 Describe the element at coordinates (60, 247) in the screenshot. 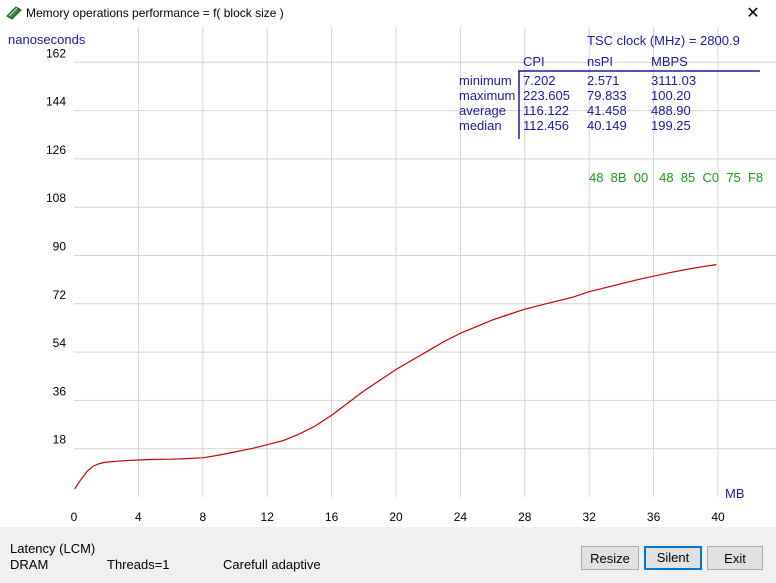

I see `y-tick-label: 90` at that location.